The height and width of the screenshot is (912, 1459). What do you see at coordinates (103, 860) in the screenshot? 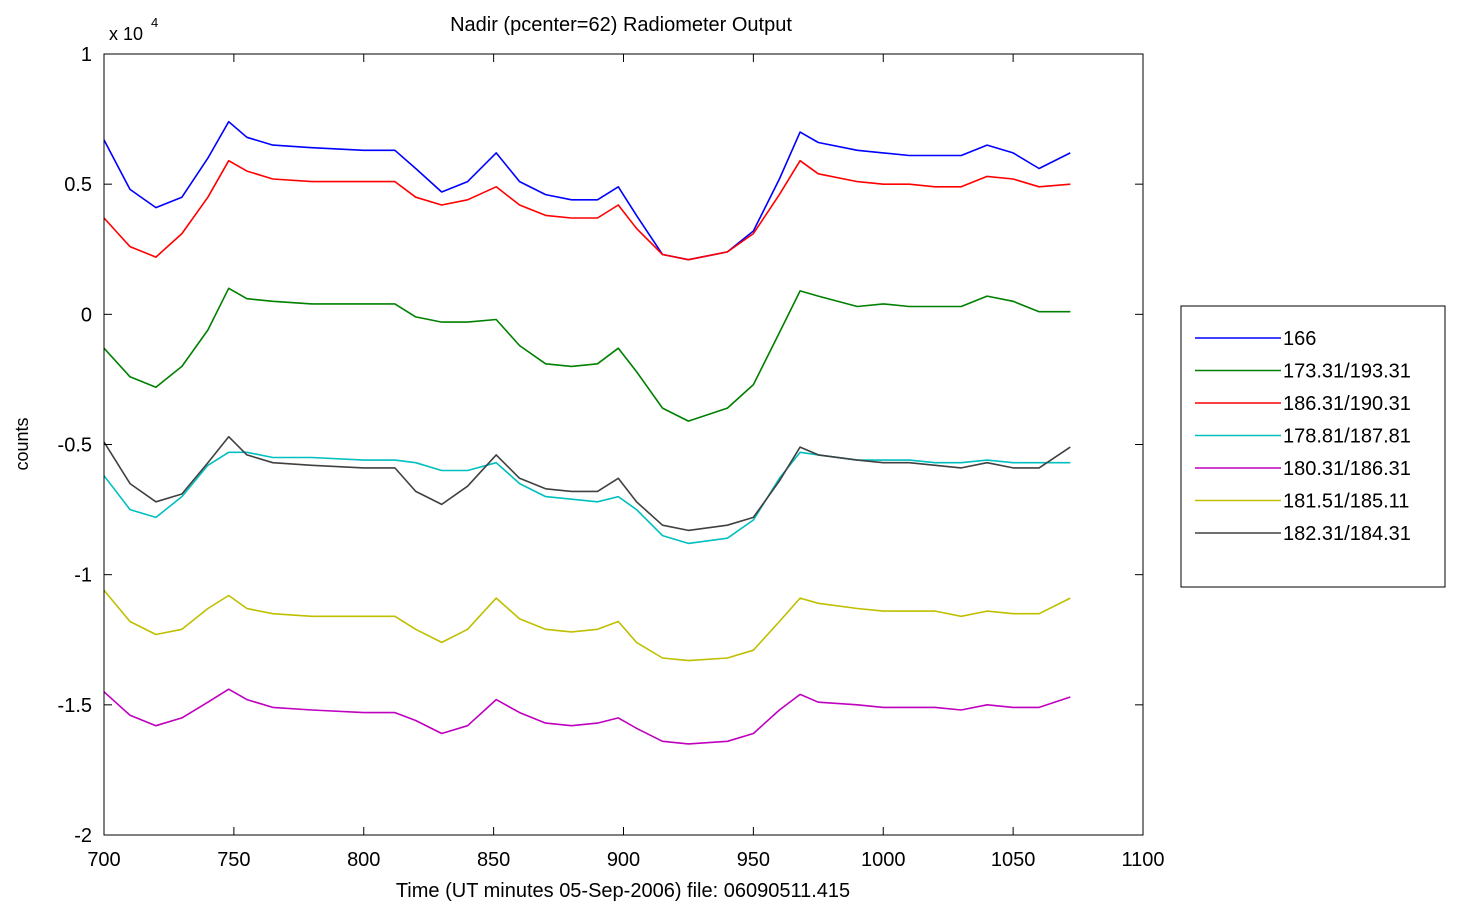
I see `x-tick-label: 700` at bounding box center [103, 860].